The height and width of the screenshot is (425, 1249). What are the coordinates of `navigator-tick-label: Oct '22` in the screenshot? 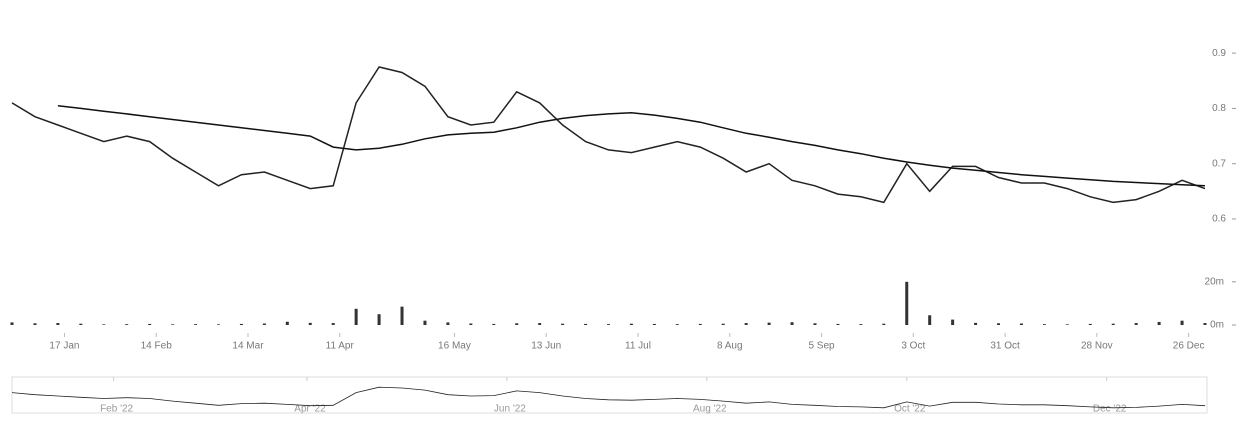 It's located at (910, 409).